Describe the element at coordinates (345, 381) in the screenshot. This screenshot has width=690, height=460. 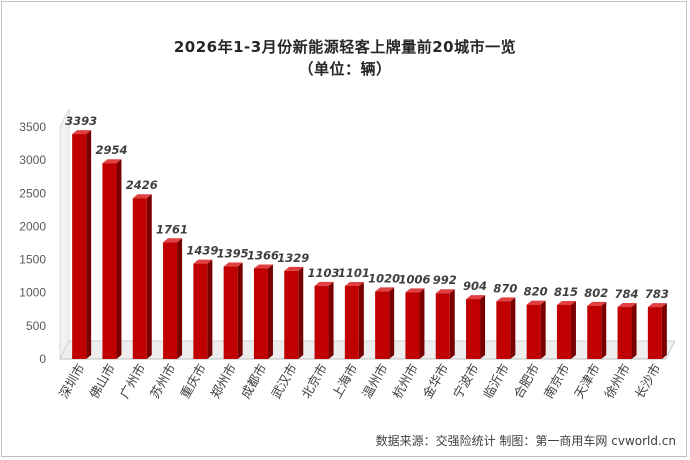
I see `category-label: 上海市` at that location.